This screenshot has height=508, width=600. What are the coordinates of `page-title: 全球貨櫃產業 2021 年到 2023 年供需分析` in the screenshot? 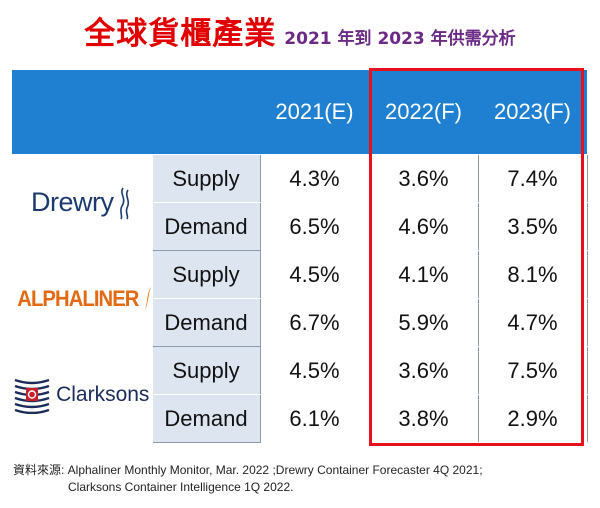 It's located at (300, 30).